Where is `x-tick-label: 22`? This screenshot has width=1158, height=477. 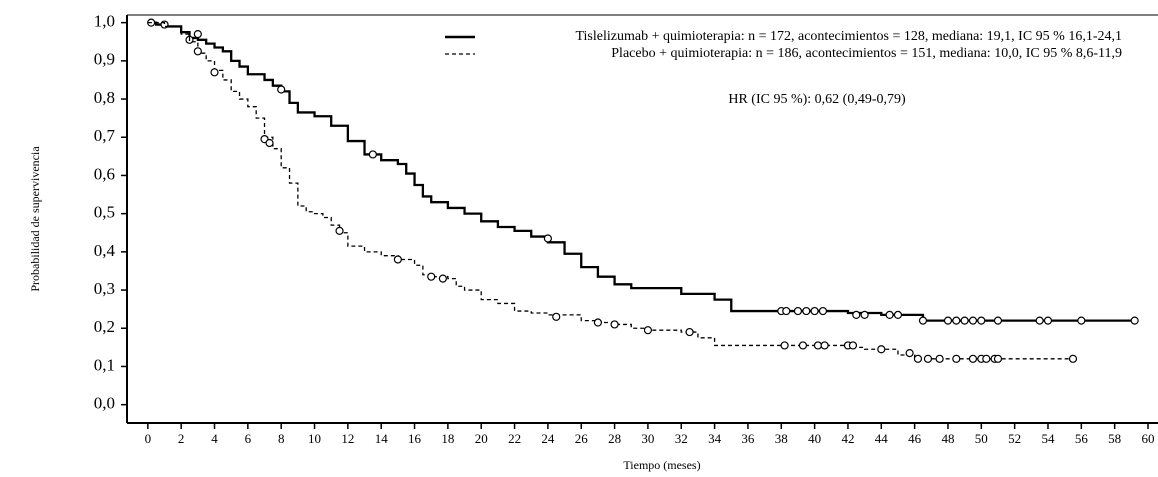 x-tick-label: 22 is located at coordinates (514, 438).